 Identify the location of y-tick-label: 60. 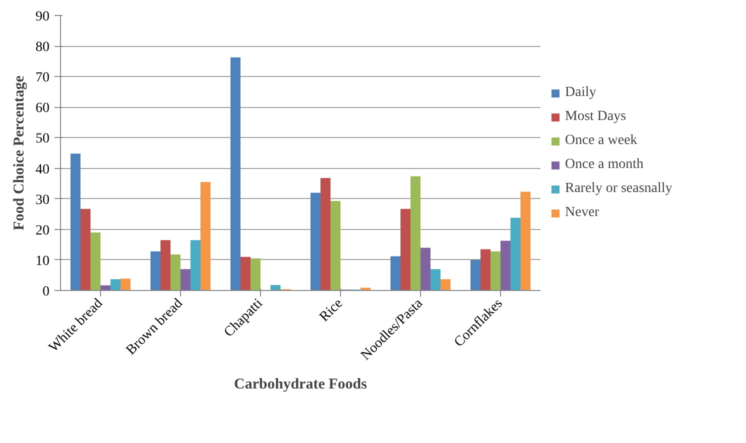
(43, 108).